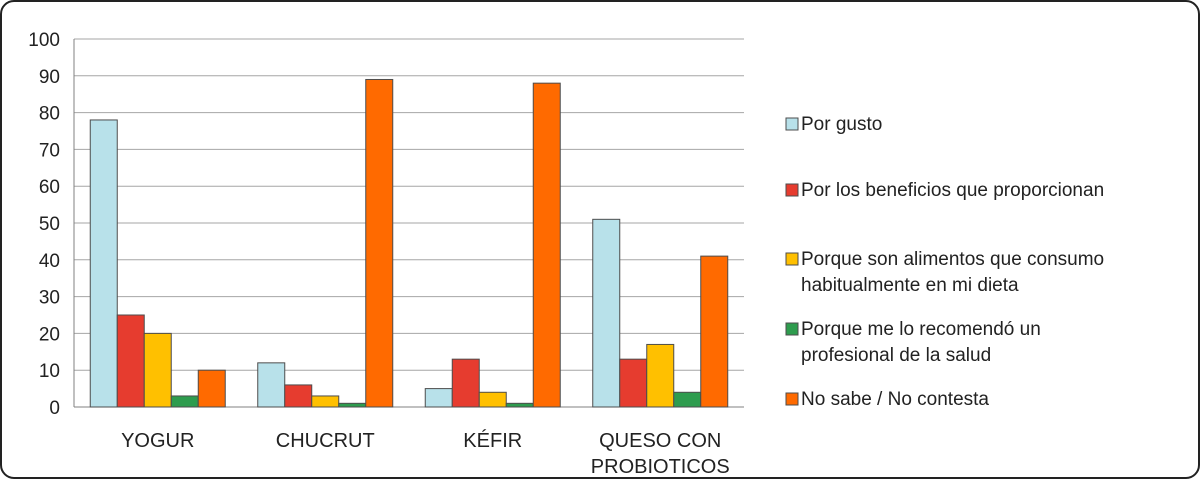 The width and height of the screenshot is (1200, 481). Describe the element at coordinates (660, 441) in the screenshot. I see `x-category-label: QUESO CON` at that location.